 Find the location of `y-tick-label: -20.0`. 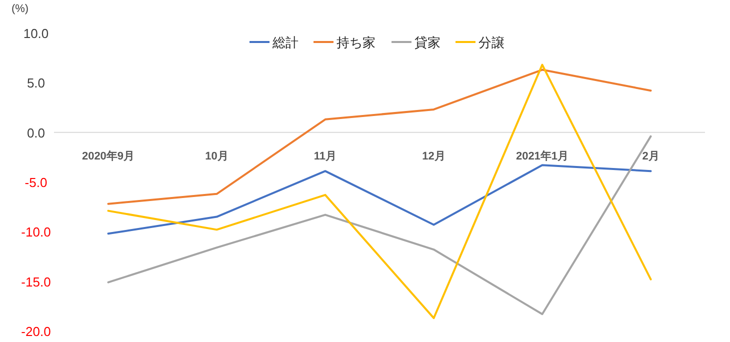

y-tick-label: -20.0 is located at coordinates (36, 331).